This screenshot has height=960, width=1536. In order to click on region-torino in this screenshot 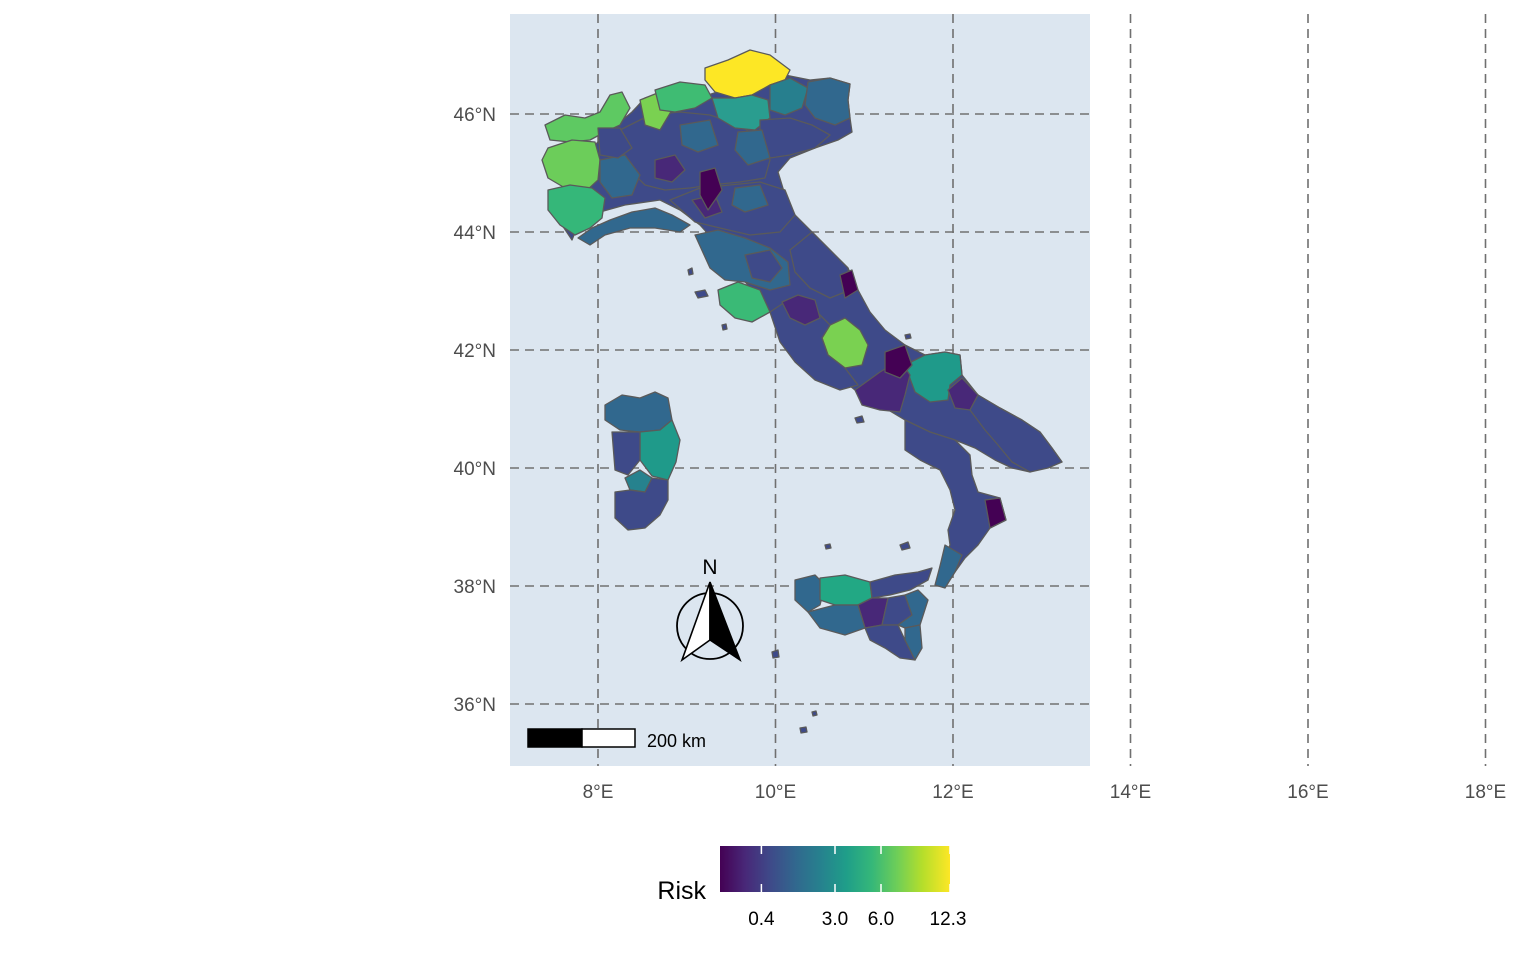, I will do `click(571, 166)`.